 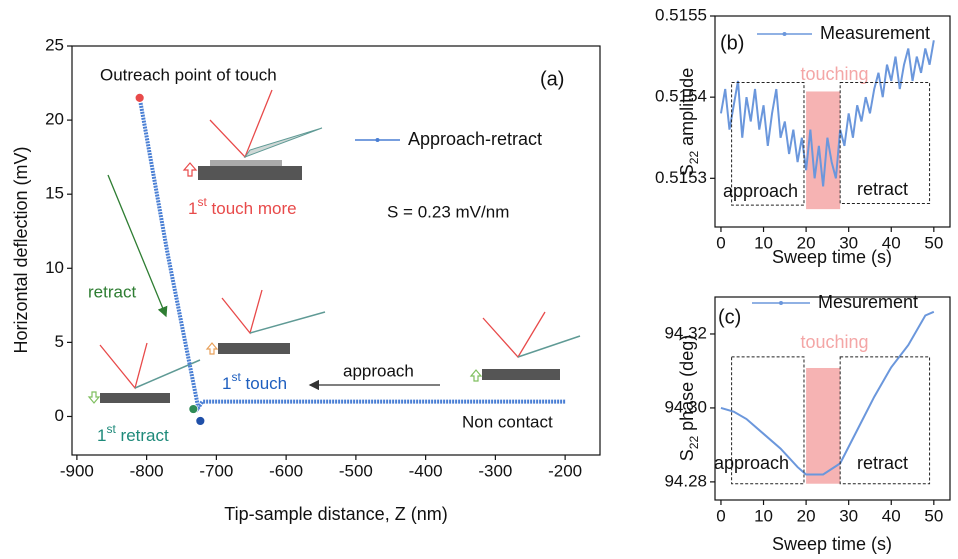 I want to click on y-axis-label: S22 phase (deg), so click(x=689, y=398).